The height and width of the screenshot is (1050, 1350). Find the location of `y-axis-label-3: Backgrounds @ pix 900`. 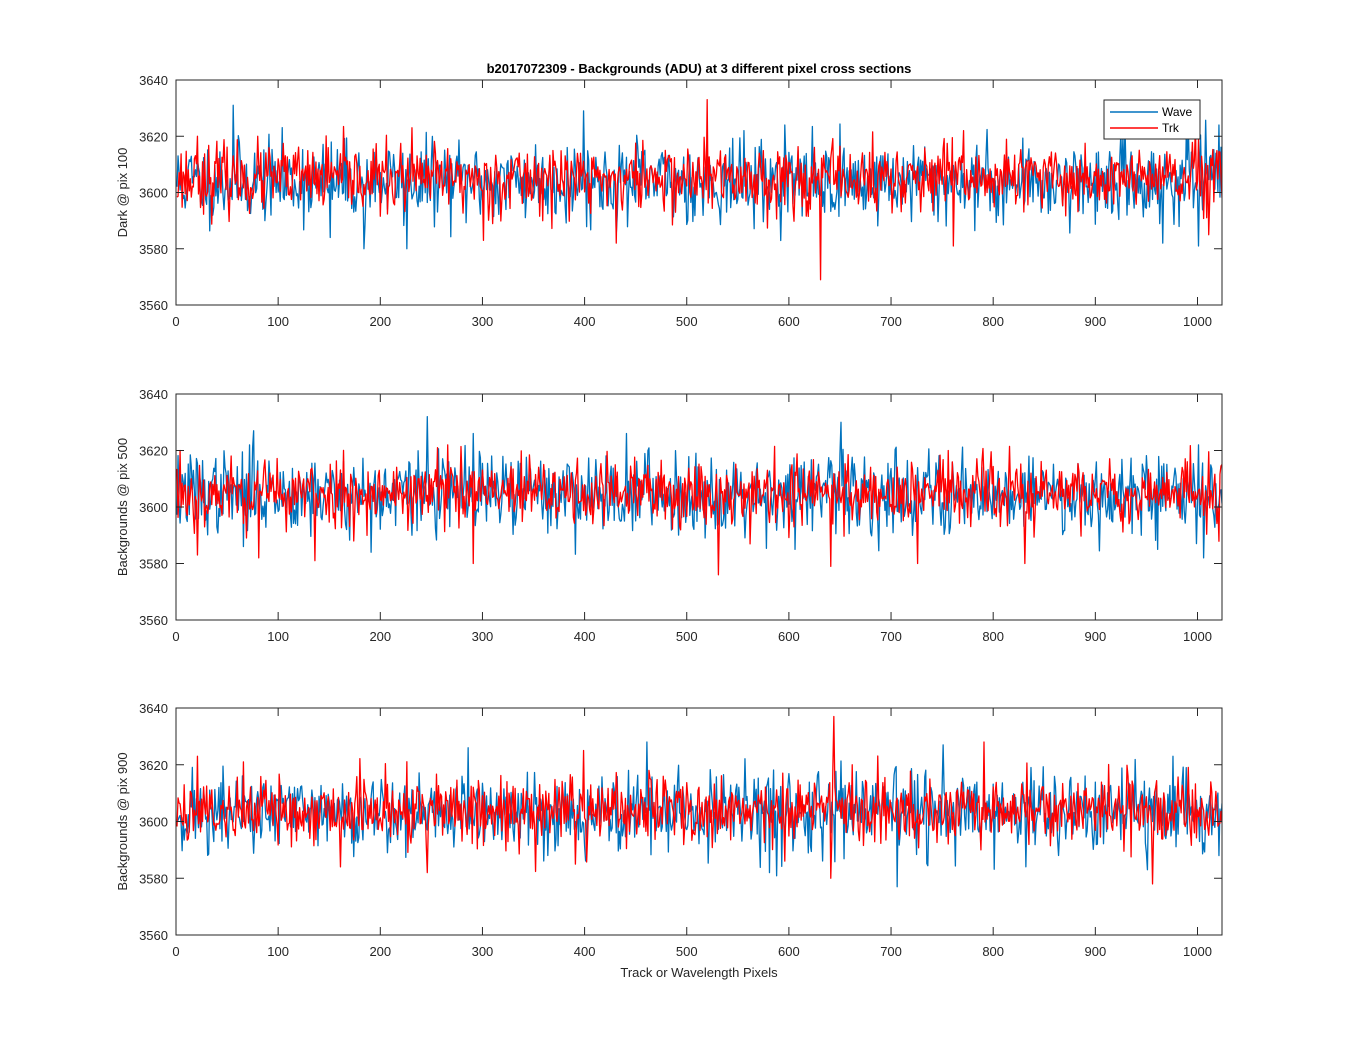

y-axis-label-3: Backgrounds @ pix 900 is located at coordinates (122, 821).